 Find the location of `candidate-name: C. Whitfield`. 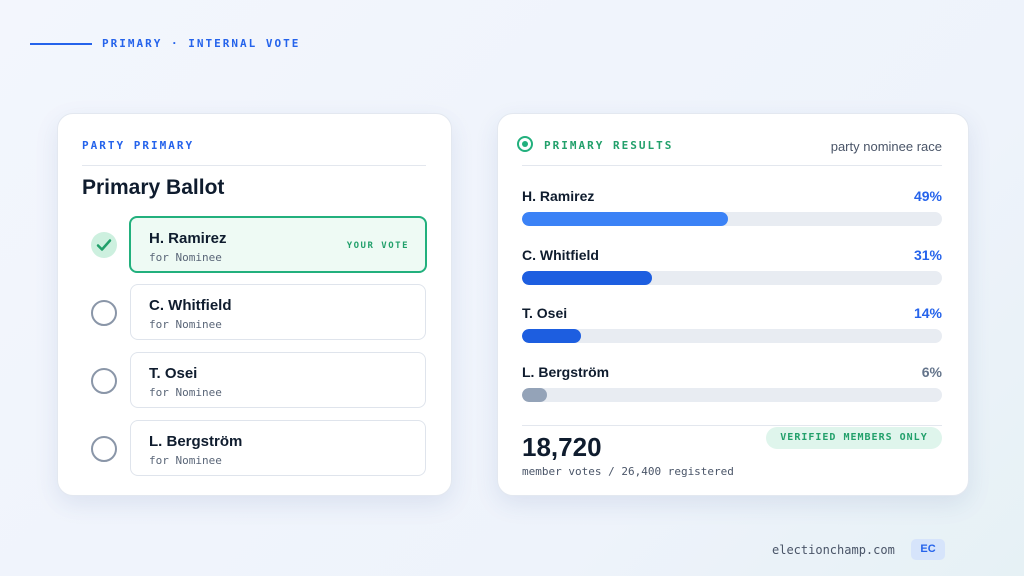

candidate-name: C. Whitfield is located at coordinates (190, 305).